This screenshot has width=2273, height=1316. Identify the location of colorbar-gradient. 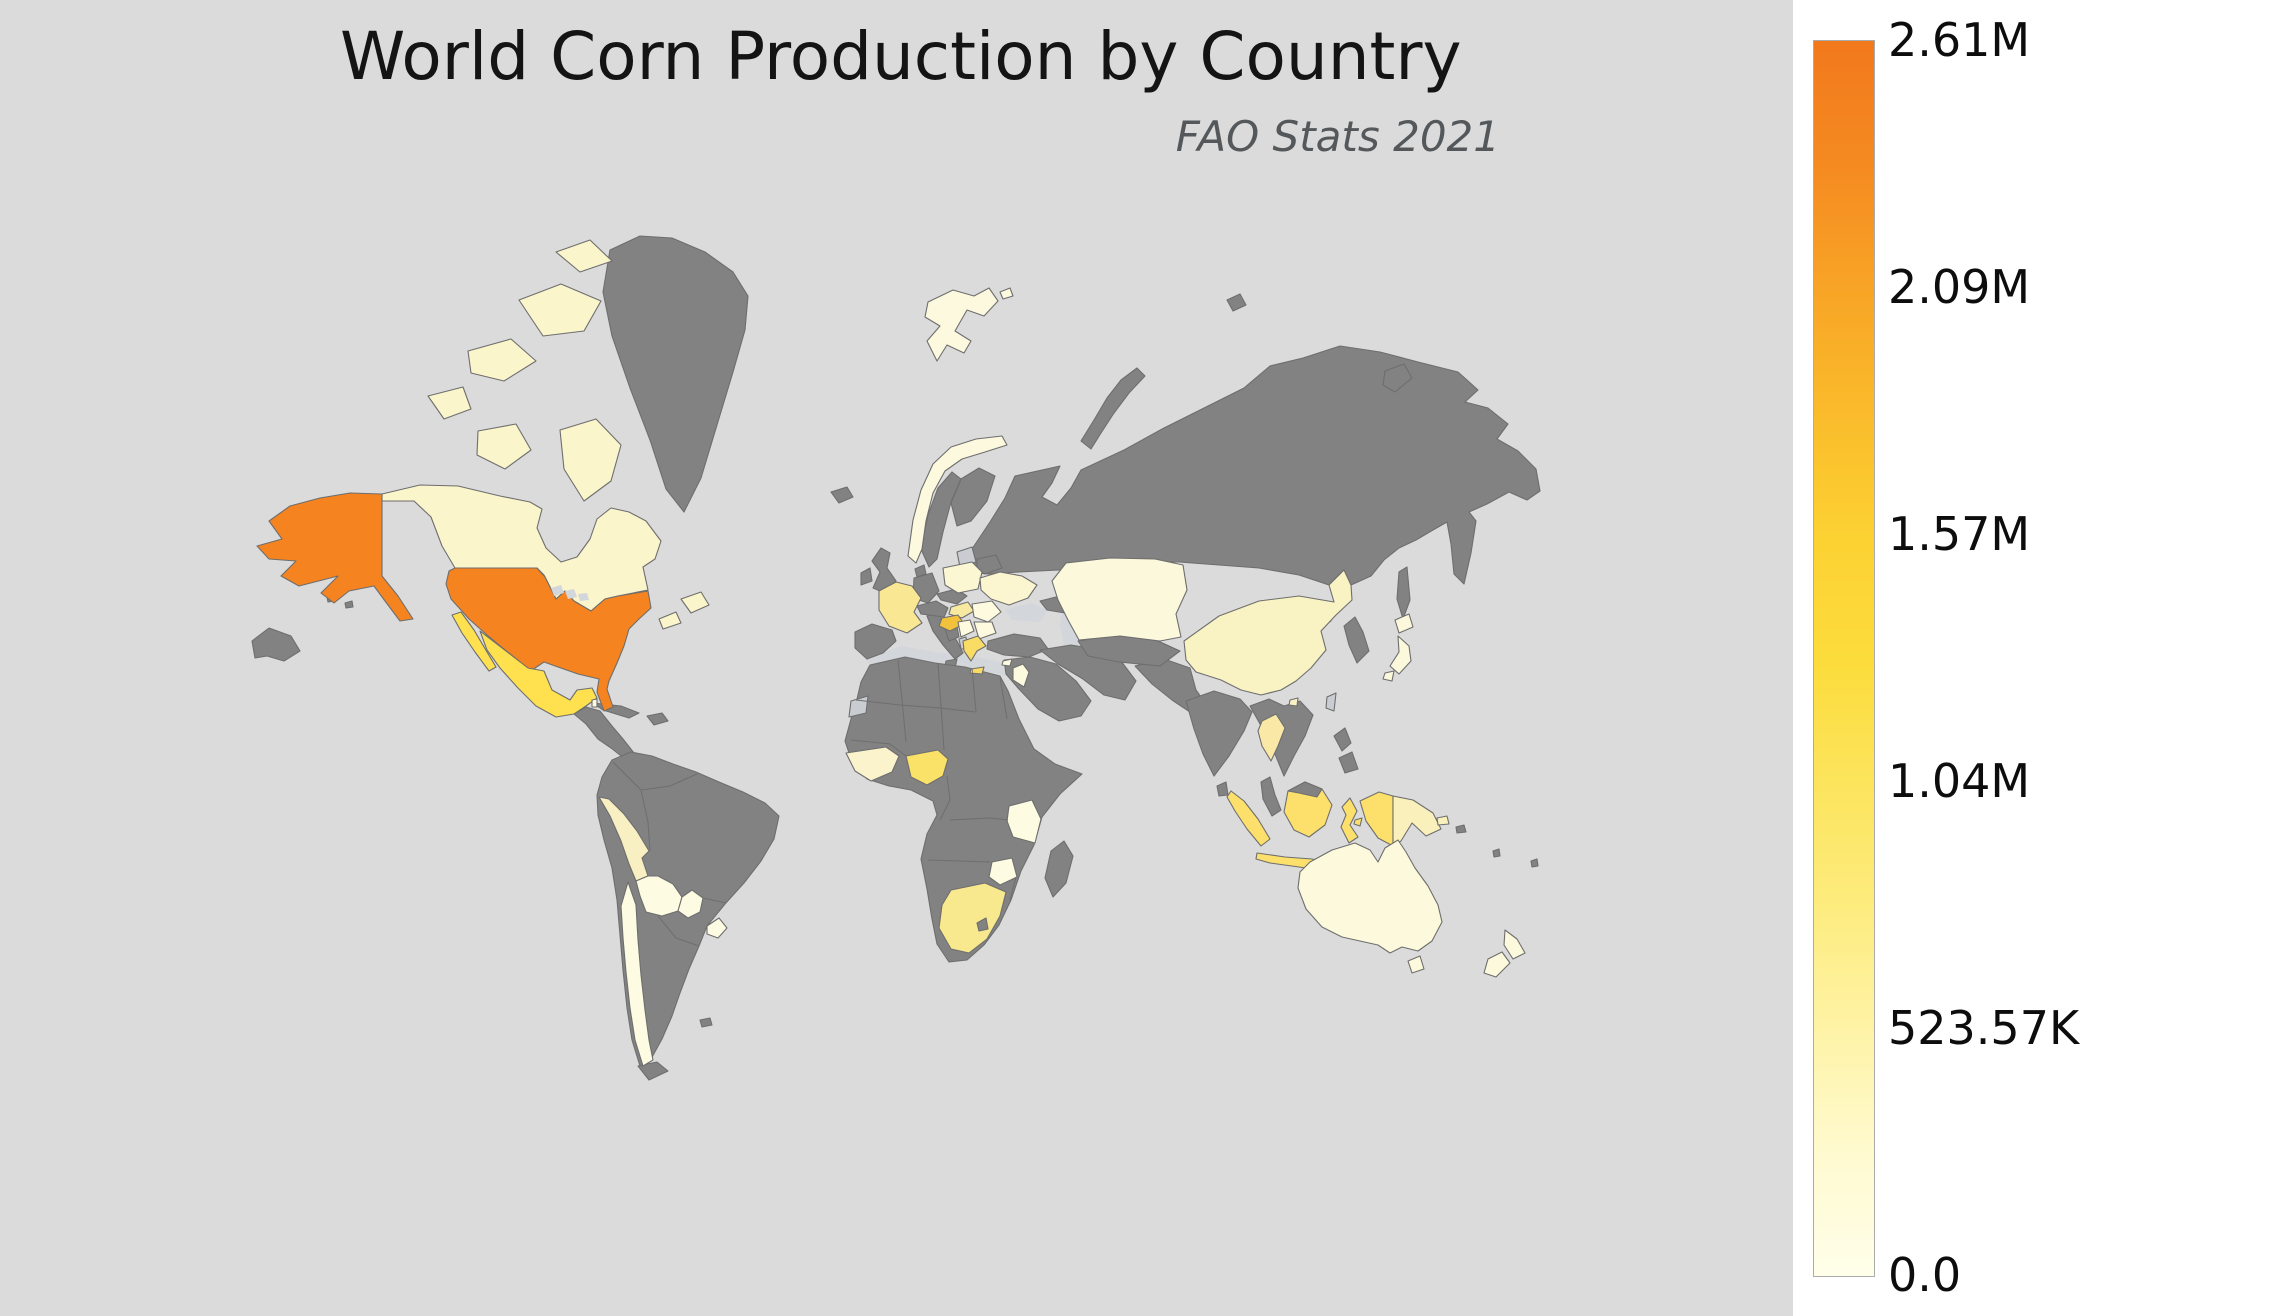
(1844, 658).